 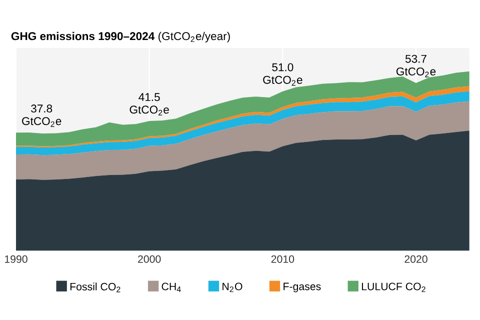 What do you see at coordinates (282, 259) in the screenshot?
I see `x-tick-label: 2010` at bounding box center [282, 259].